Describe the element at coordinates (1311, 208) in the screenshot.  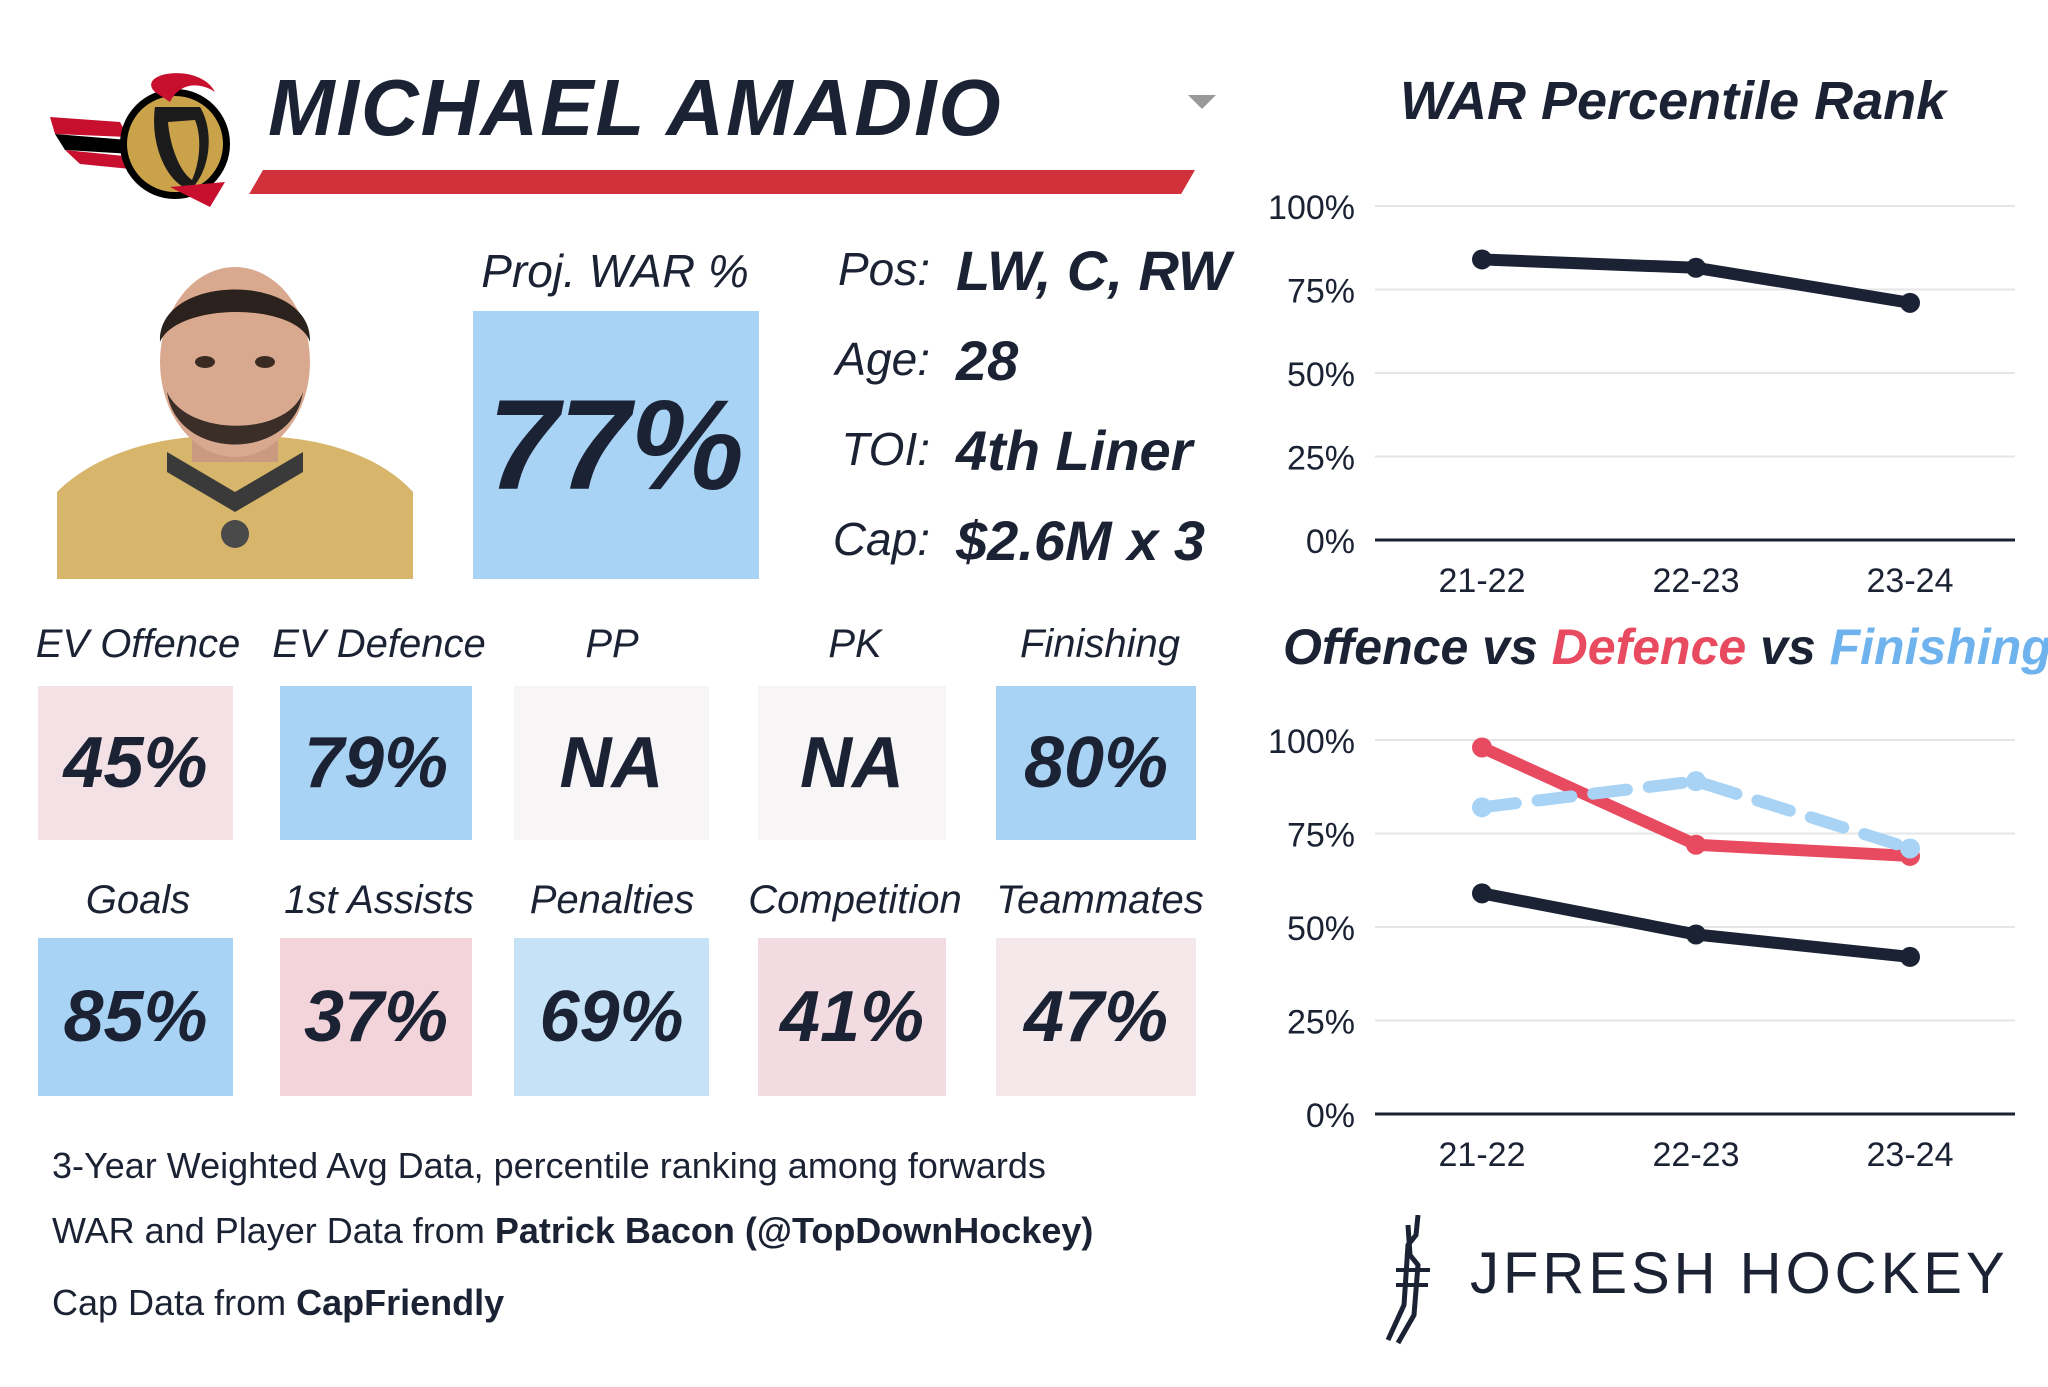
I see `chart1-y-tick-label: 100%` at that location.